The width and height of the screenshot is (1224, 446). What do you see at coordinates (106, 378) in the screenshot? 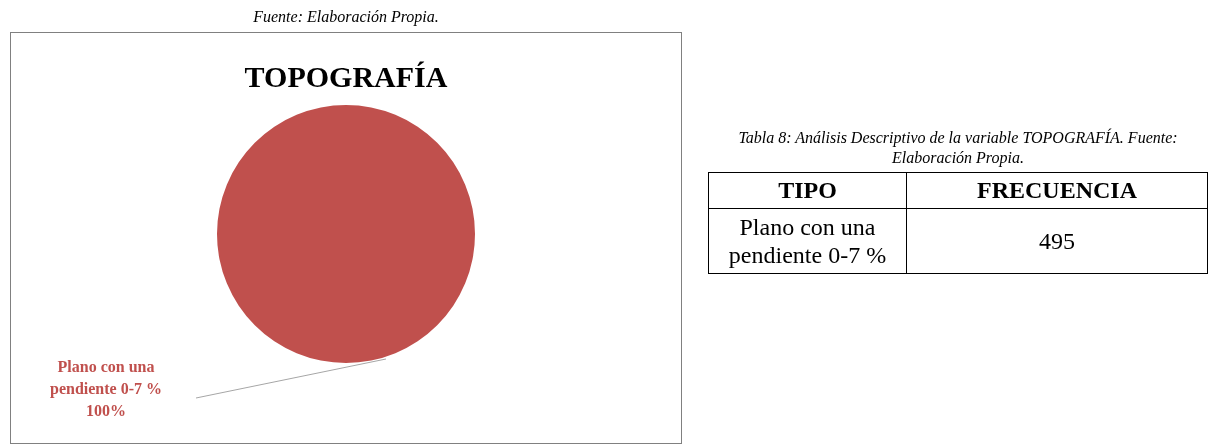
I see `slice-label: Plano con una pendiente 0-7 %` at bounding box center [106, 378].